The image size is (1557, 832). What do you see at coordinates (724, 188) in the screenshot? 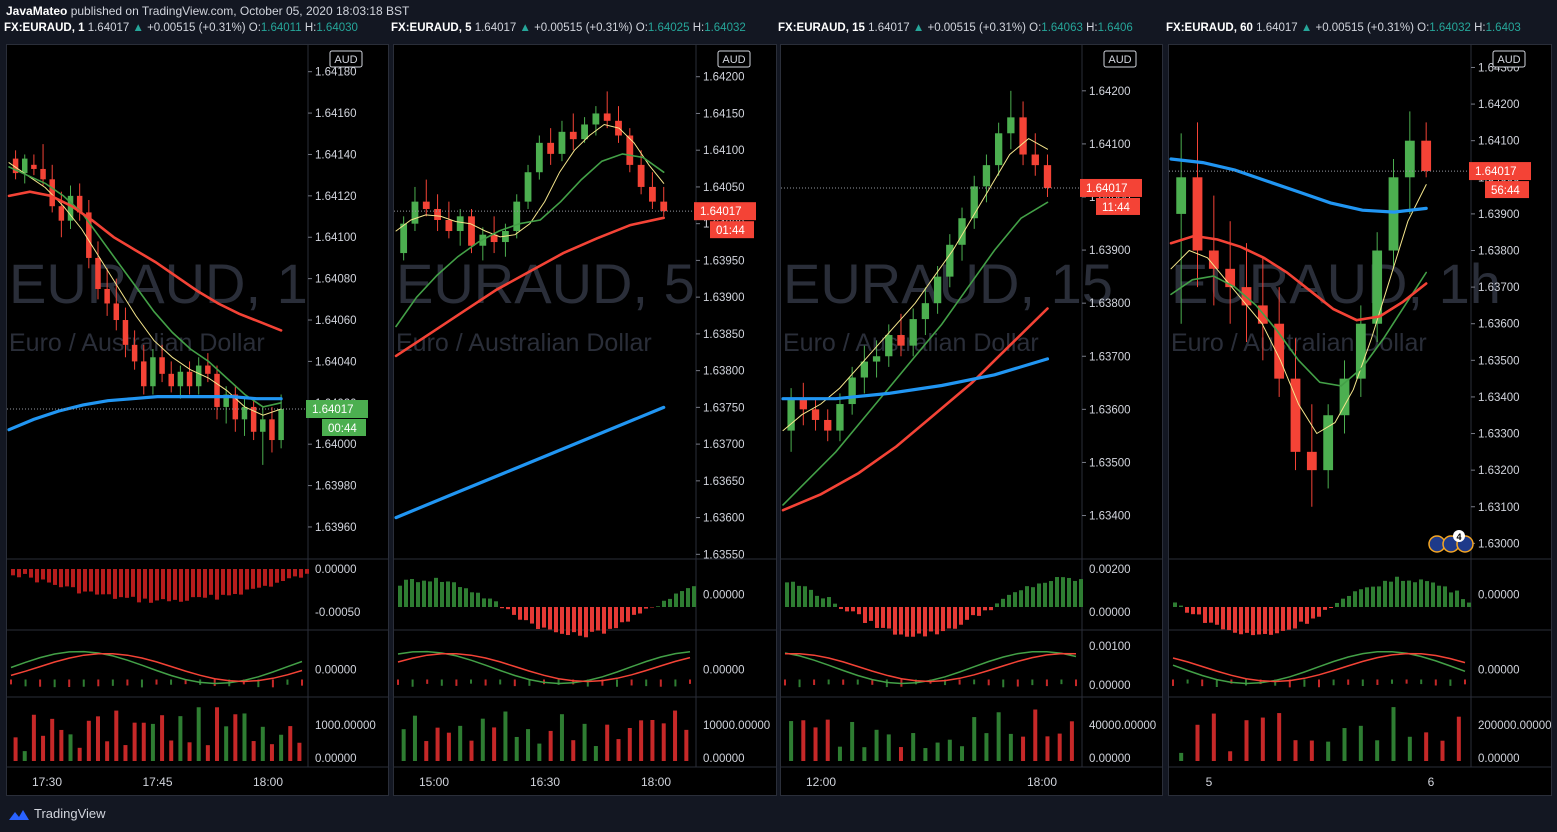
I see `price-tick: 1.64050` at bounding box center [724, 188].